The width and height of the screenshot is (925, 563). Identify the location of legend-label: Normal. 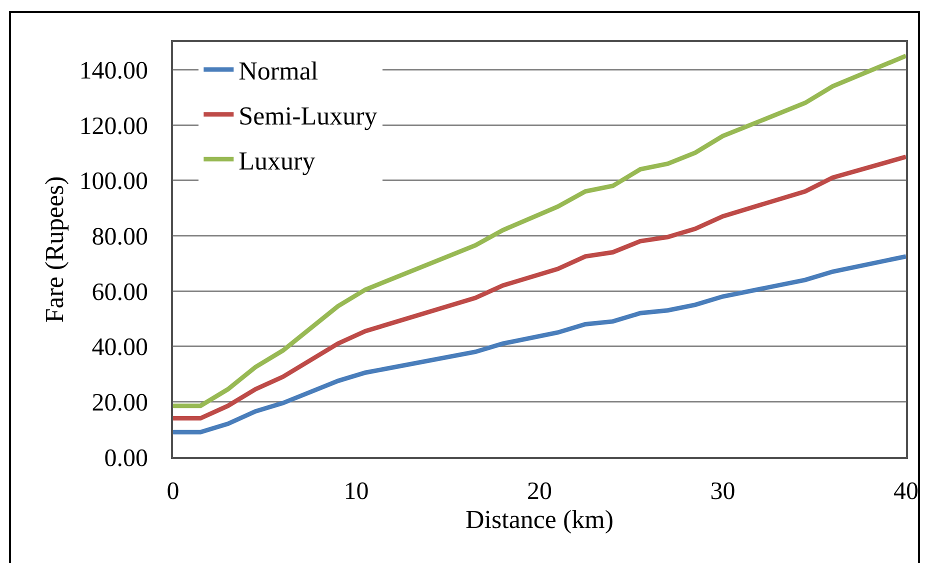
(278, 71).